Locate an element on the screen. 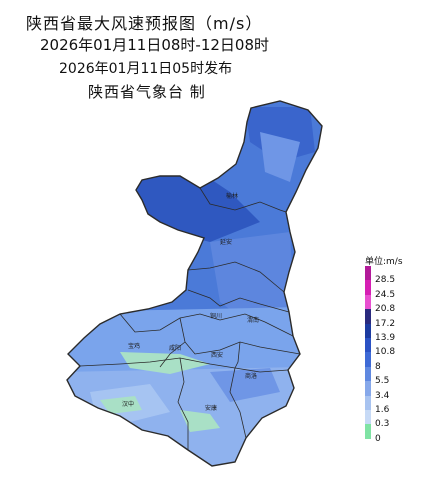  legend-value: 10.8 is located at coordinates (385, 352).